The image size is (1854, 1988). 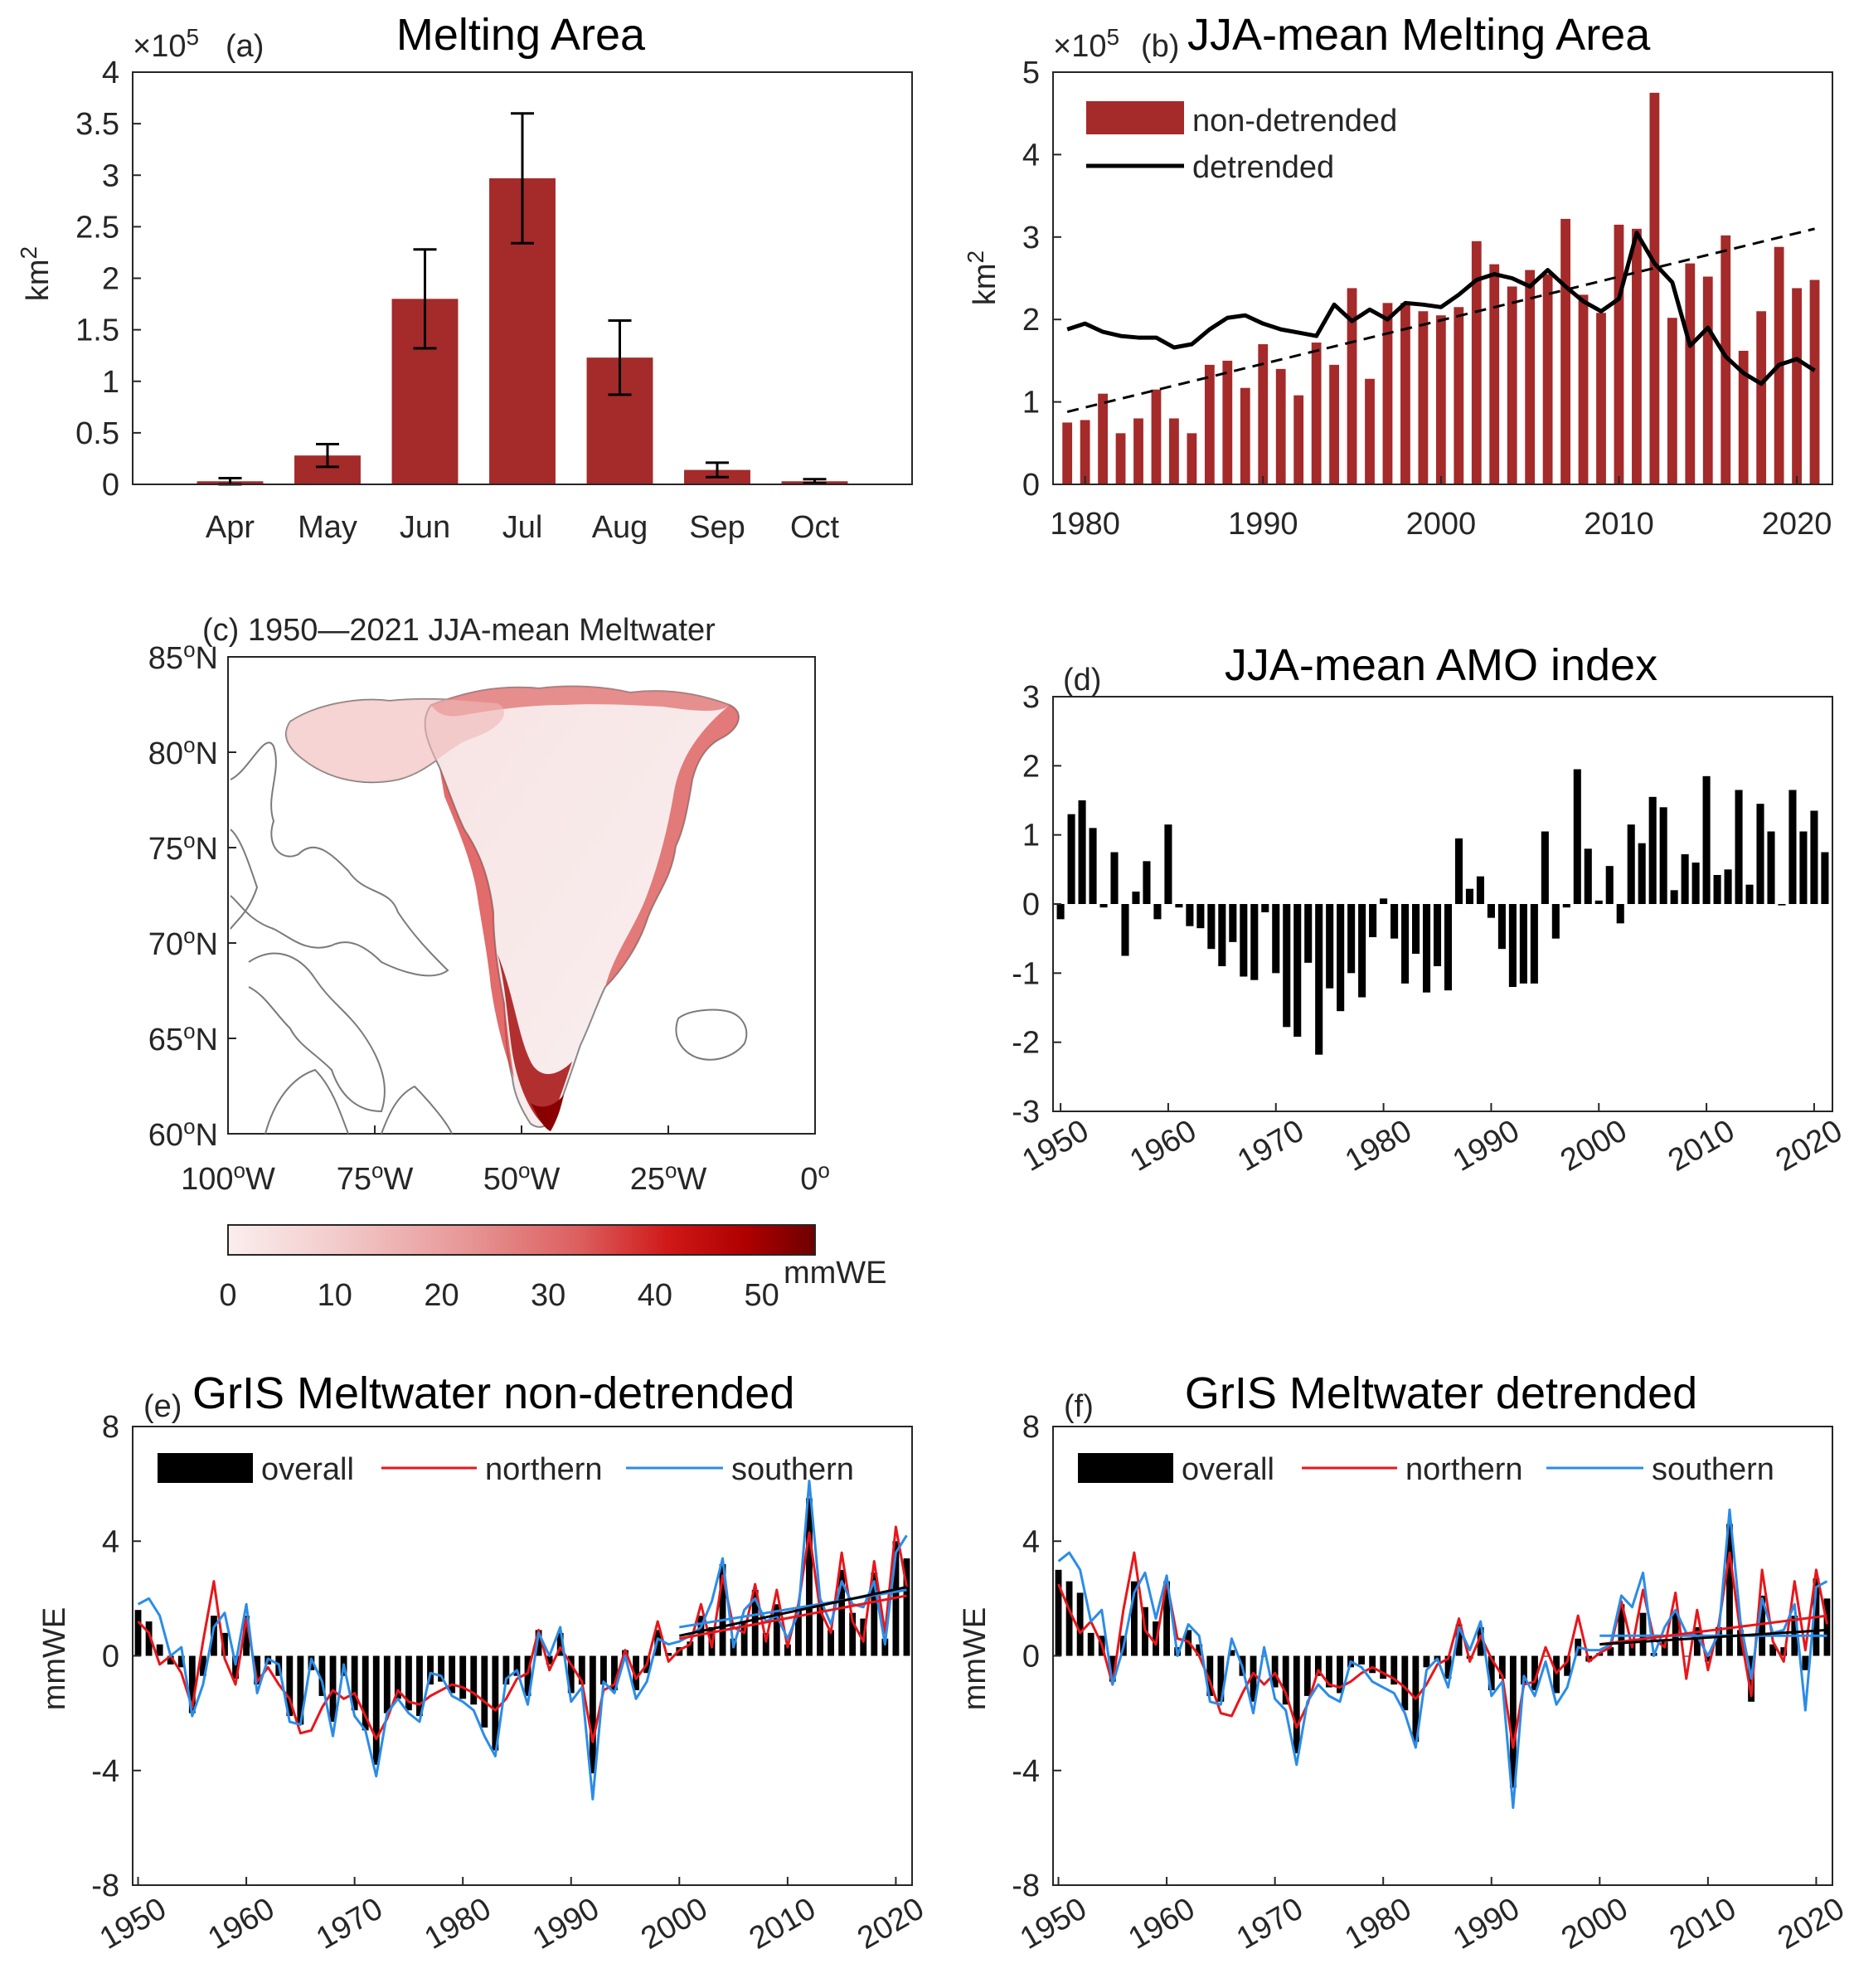 I want to click on overall-bar-1993, so click(x=603, y=1670).